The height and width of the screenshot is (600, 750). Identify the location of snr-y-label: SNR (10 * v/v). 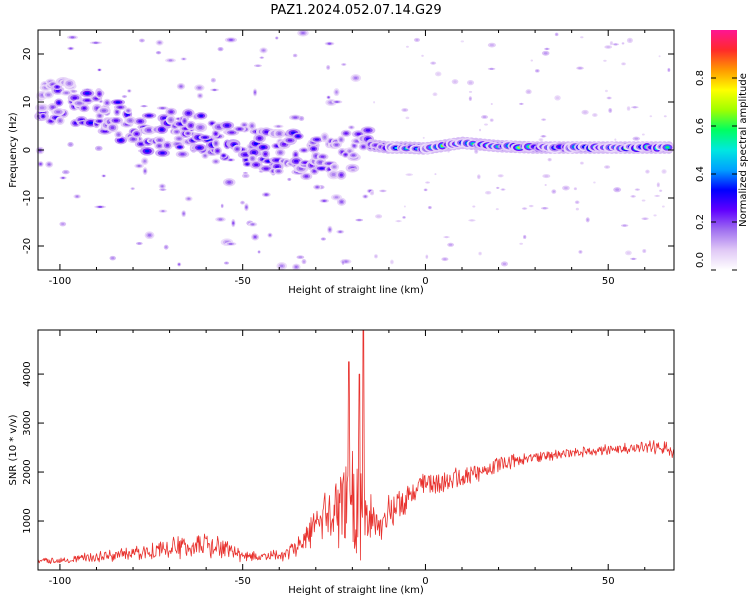
(13, 449).